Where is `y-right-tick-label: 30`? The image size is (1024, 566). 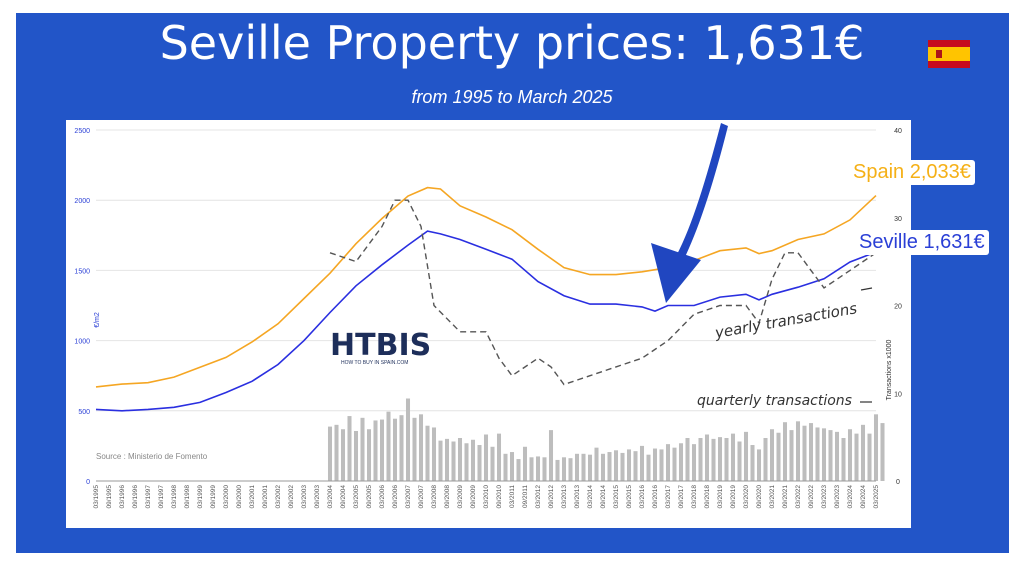
y-right-tick-label: 30 is located at coordinates (898, 219).